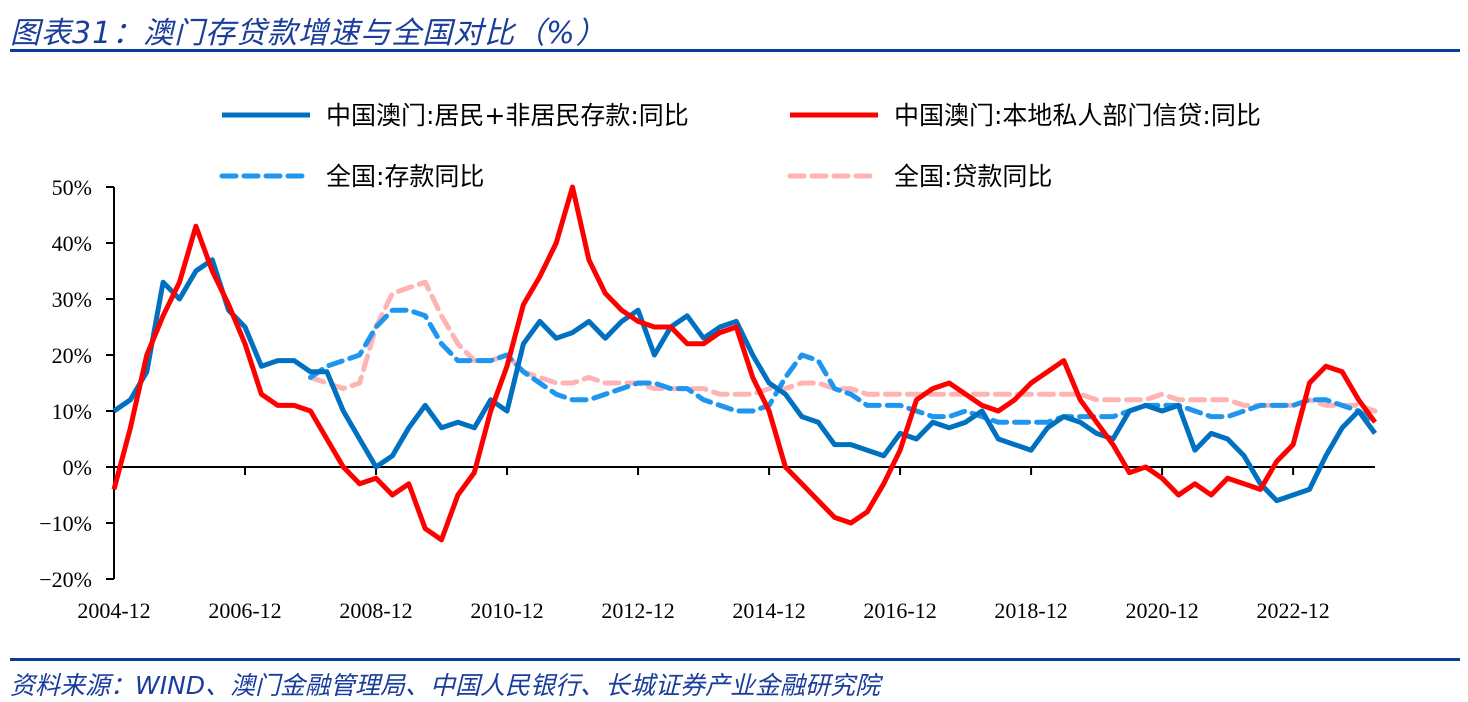 The image size is (1468, 702). What do you see at coordinates (973, 176) in the screenshot?
I see `legend-label-3: 全国:贷款同比` at bounding box center [973, 176].